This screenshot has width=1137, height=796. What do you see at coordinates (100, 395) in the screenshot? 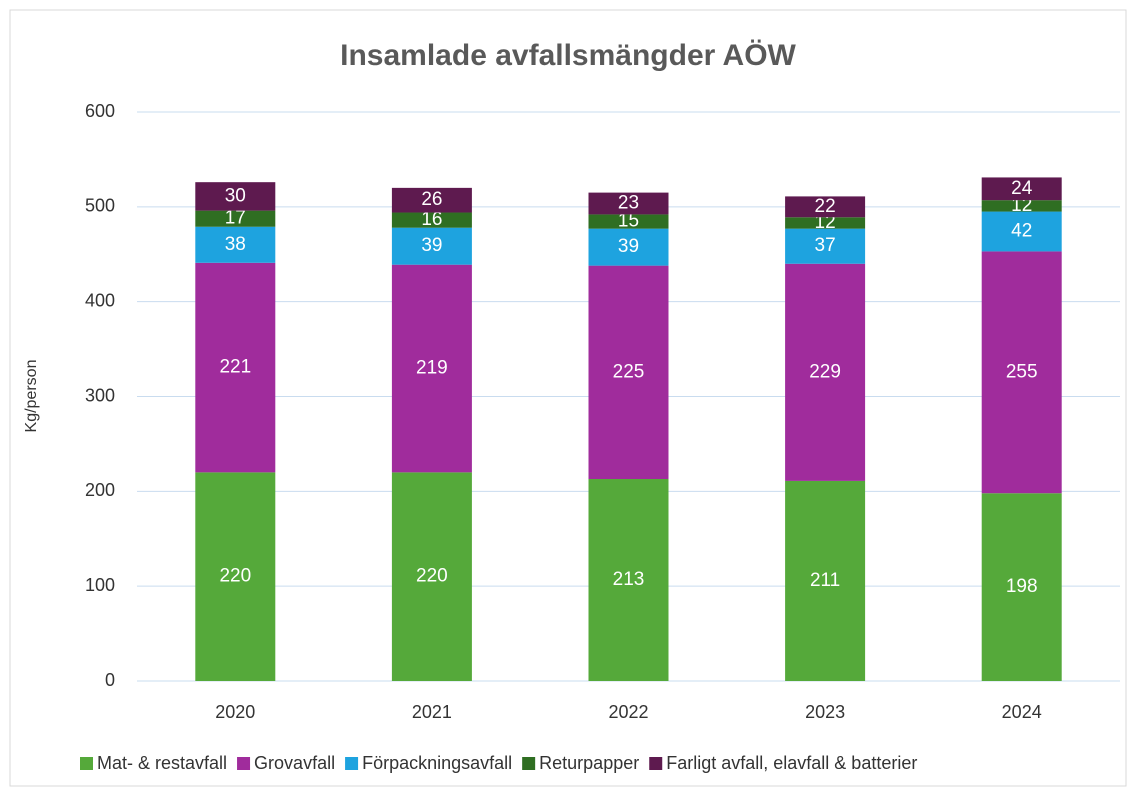
I see `y-tick-label: 300` at bounding box center [100, 395].